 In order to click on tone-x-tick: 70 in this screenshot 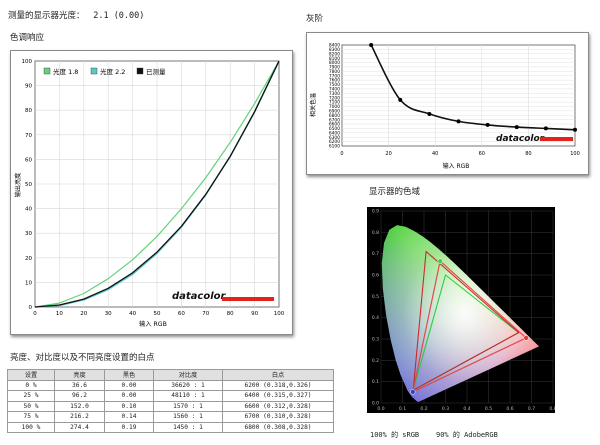, I will do `click(205, 314)`.